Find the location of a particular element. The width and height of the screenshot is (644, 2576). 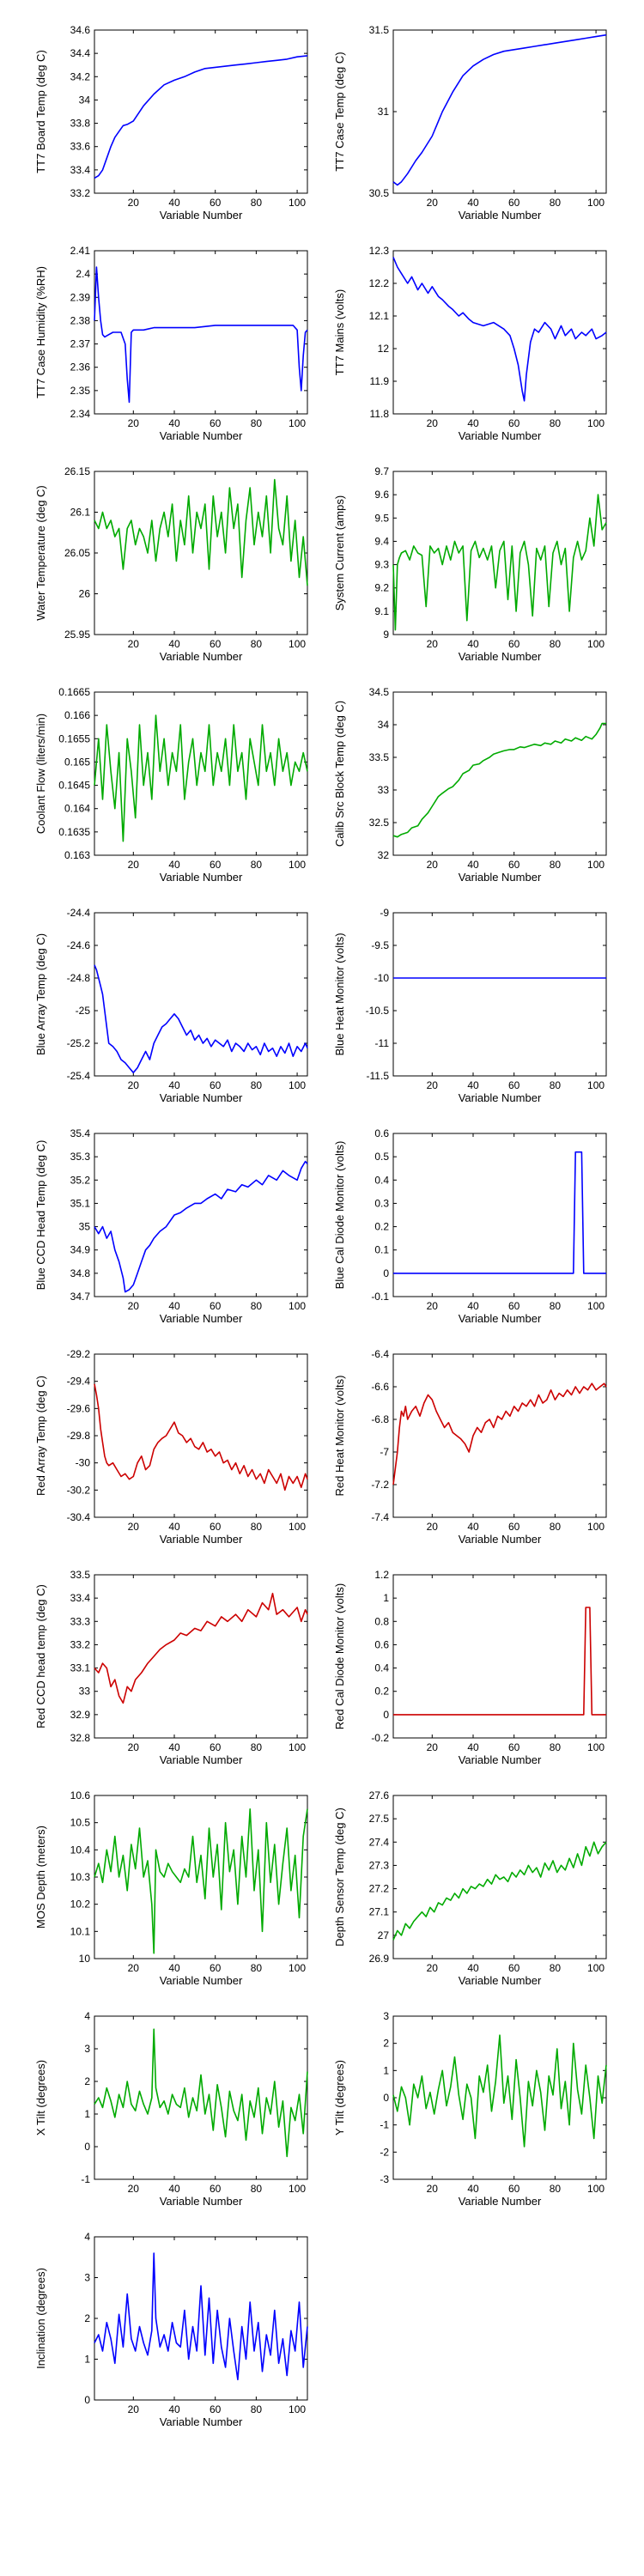

y-tick-label: 10.1 is located at coordinates (80, 1931).